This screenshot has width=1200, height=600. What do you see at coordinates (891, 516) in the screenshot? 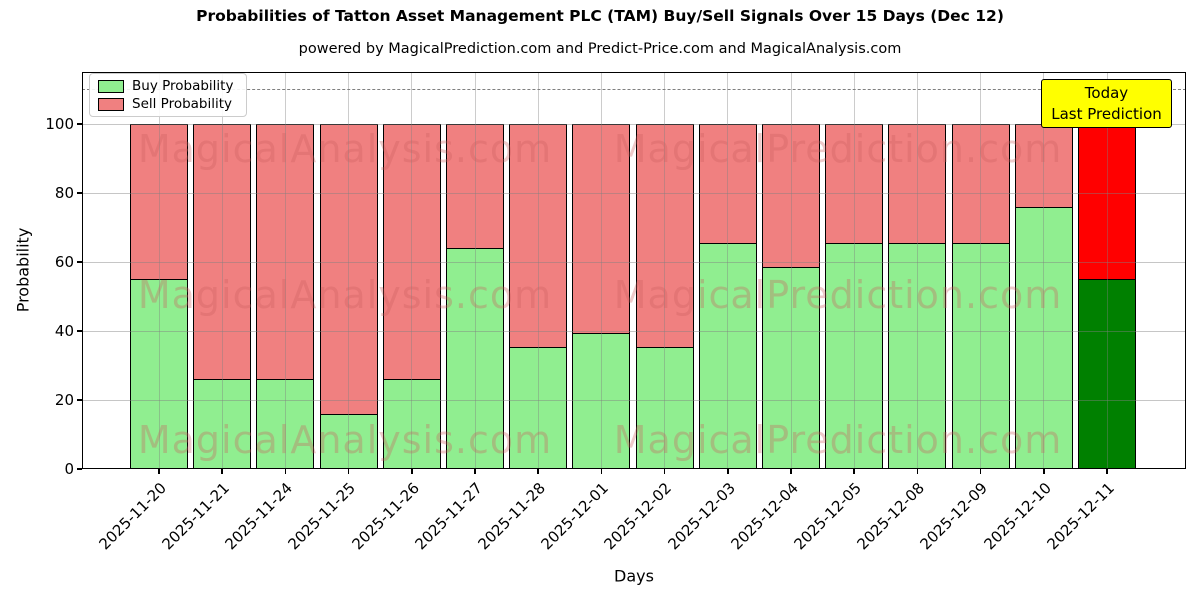
I see `x-tick-label-12: 2025-12-08` at bounding box center [891, 516].